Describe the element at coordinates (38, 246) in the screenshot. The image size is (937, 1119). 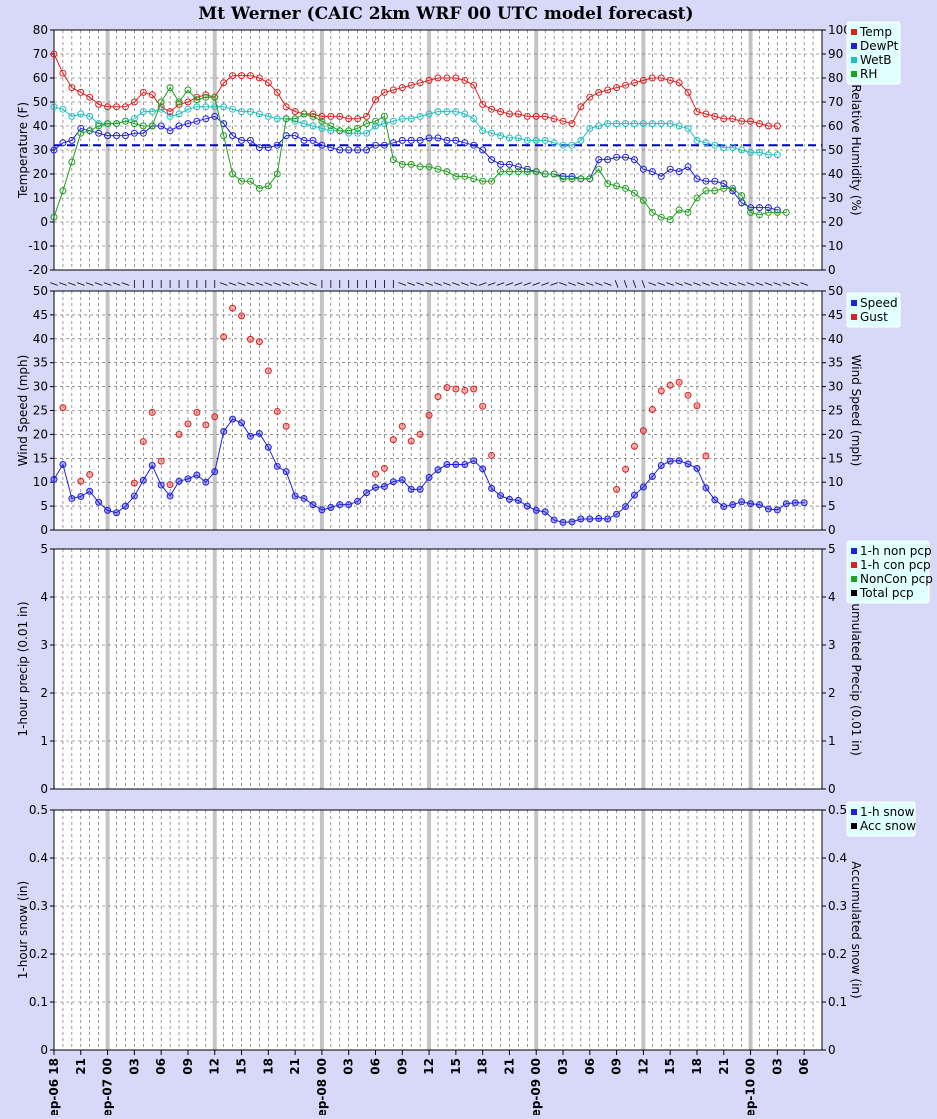
I see `y-tick-label: -10` at that location.